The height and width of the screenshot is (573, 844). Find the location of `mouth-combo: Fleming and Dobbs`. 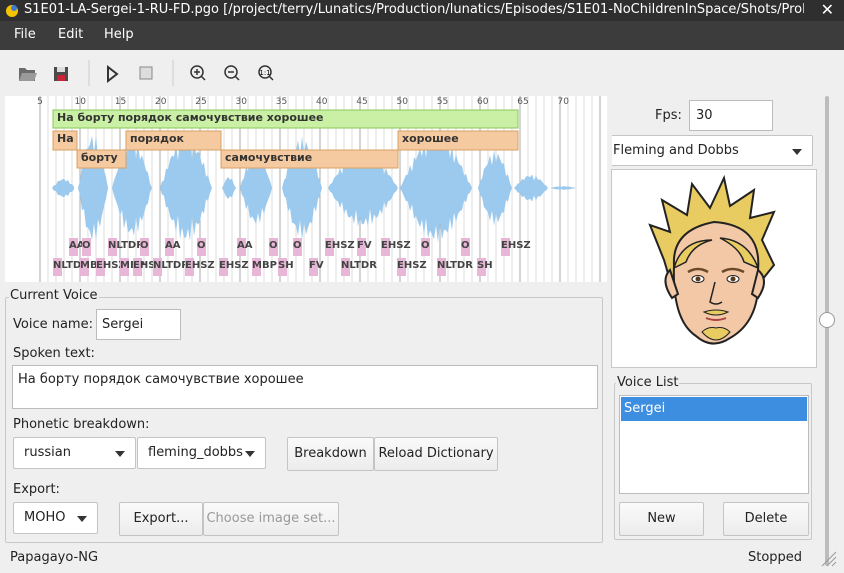

mouth-combo: Fleming and Dobbs is located at coordinates (712, 150).